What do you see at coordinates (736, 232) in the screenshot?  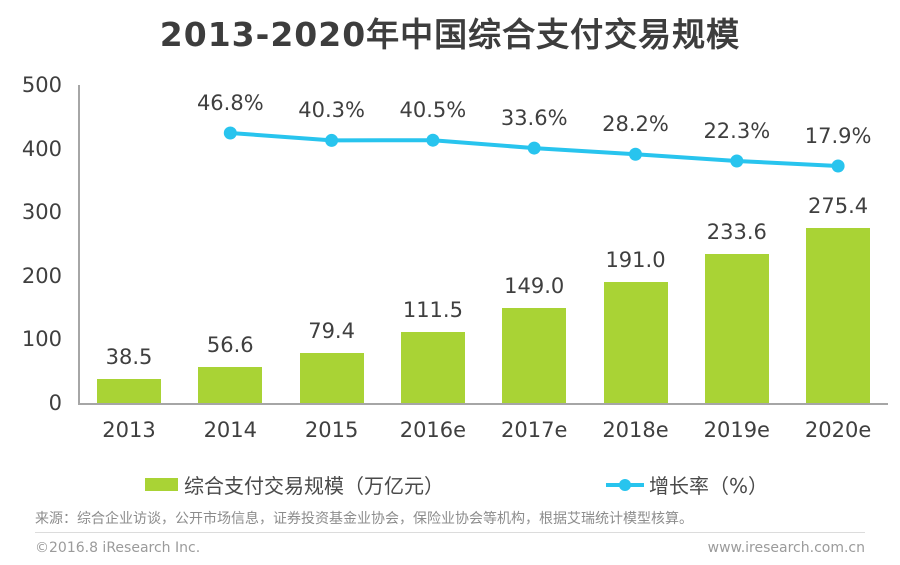 I see `bar-value-label: 233.6` at bounding box center [736, 232].